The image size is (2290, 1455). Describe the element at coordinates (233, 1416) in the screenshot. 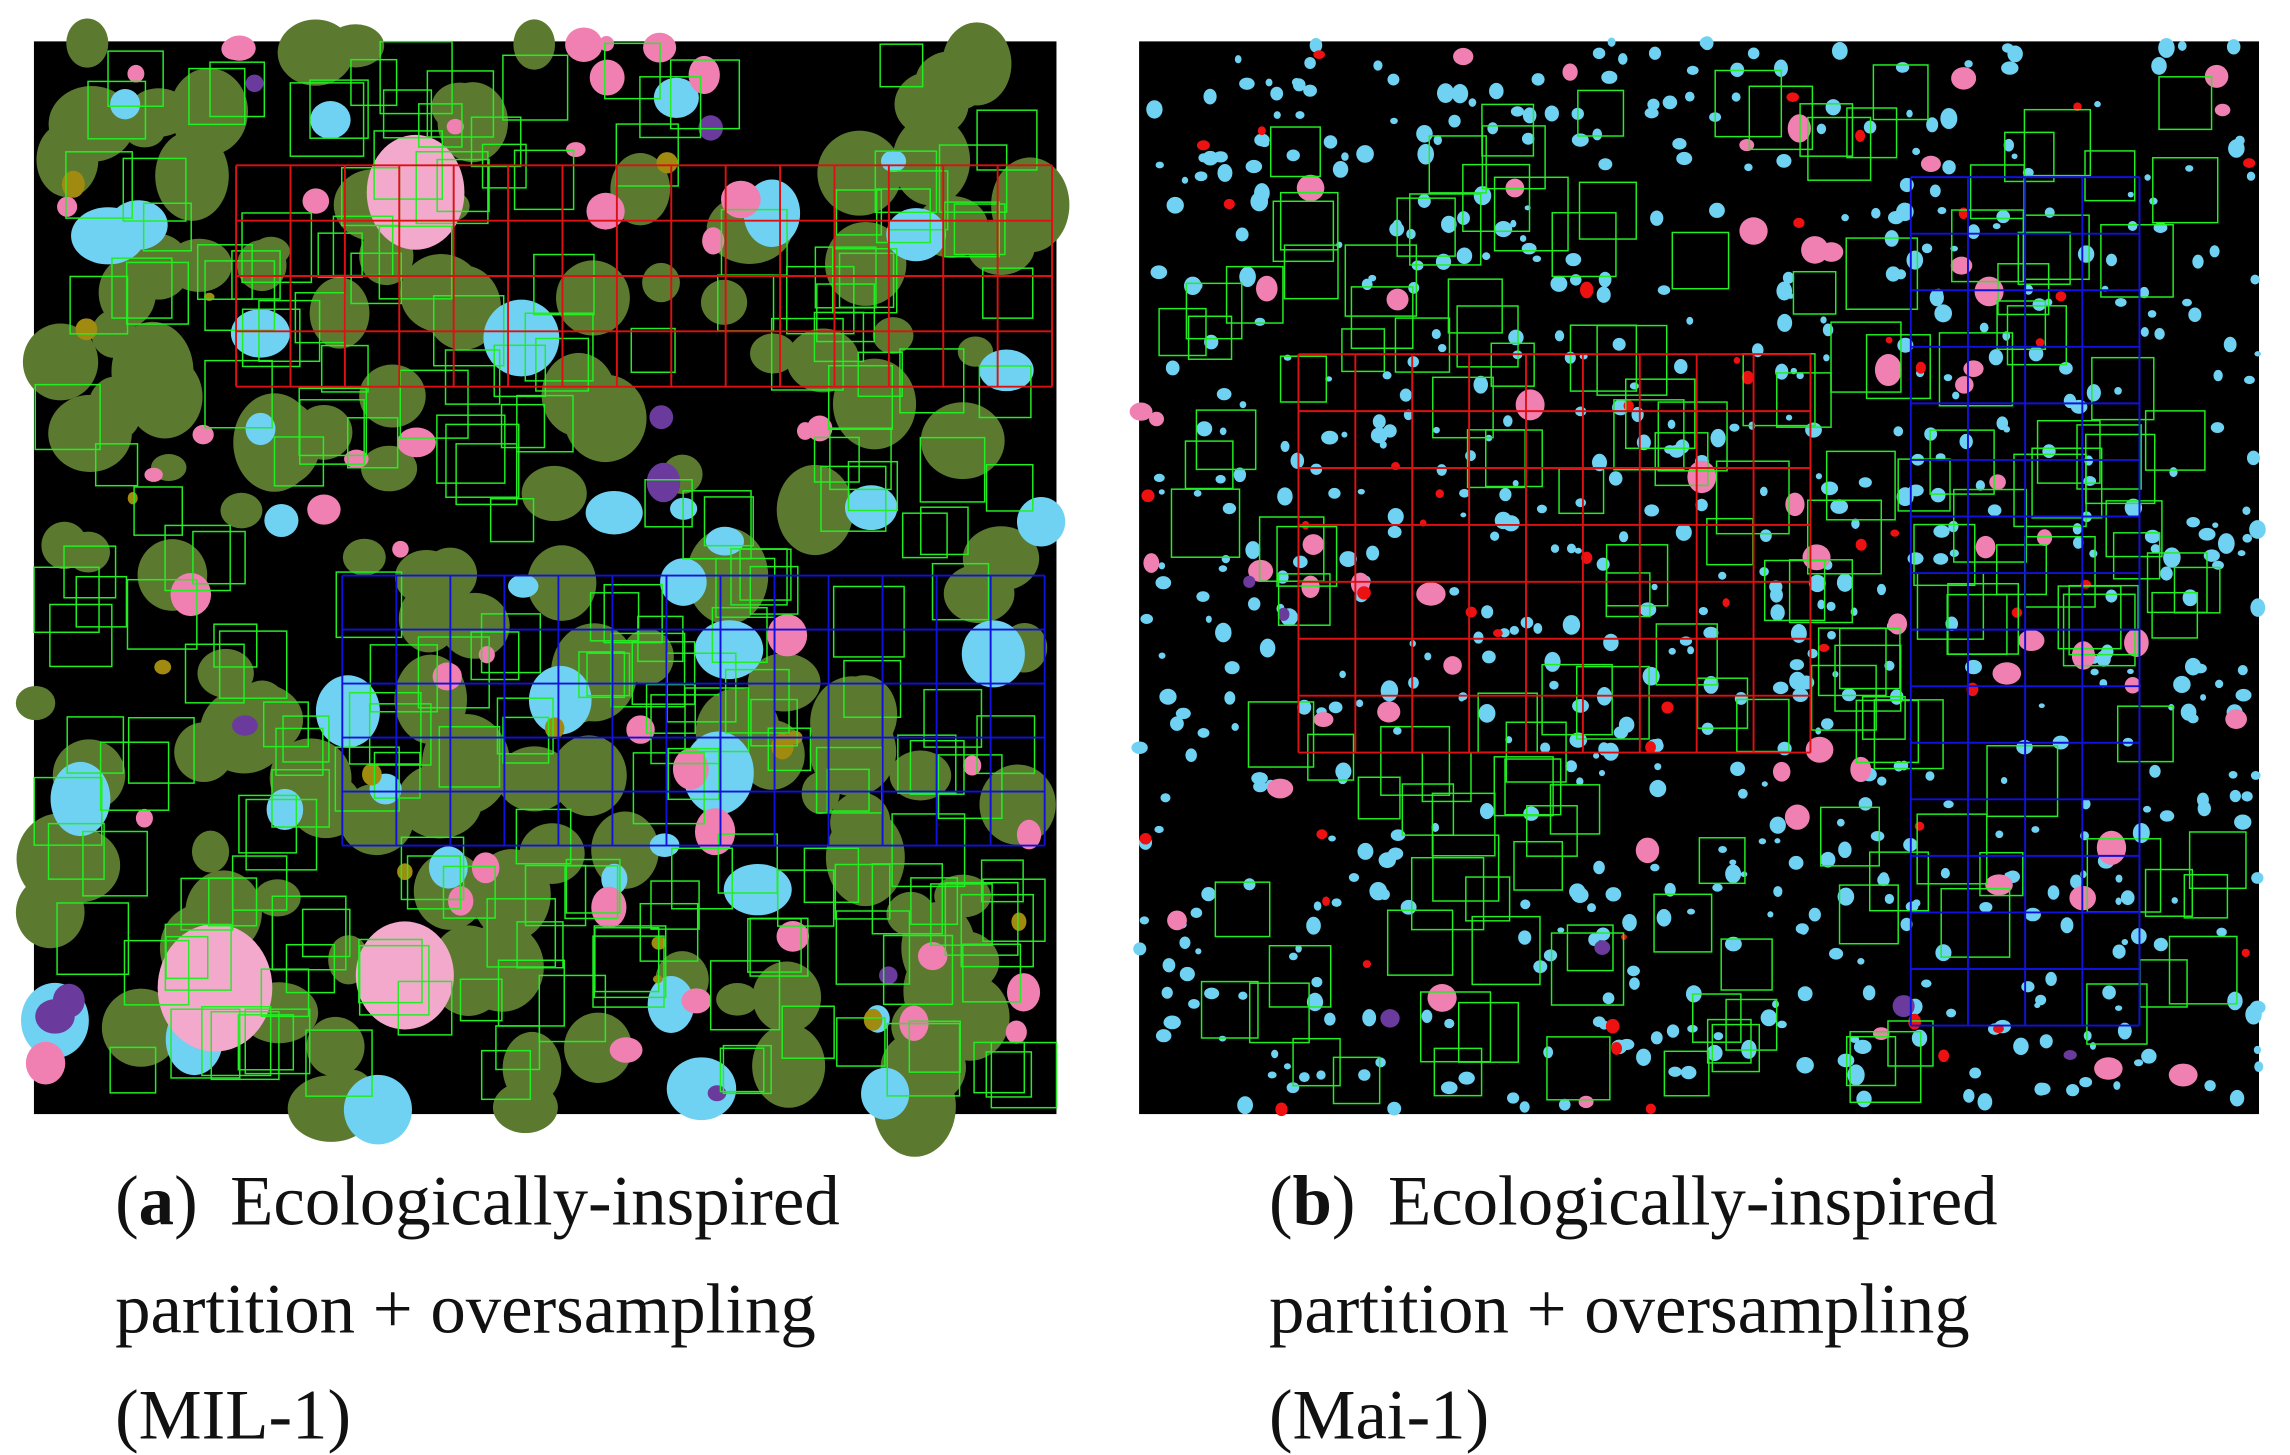

I see `caption-line: (MIL-1)` at that location.